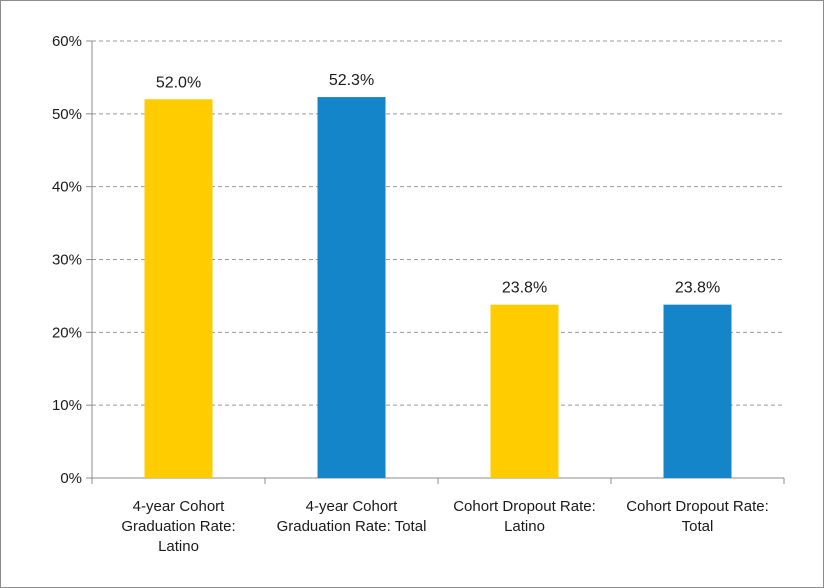  I want to click on category-label-line: Graduation Rate:, so click(178, 526).